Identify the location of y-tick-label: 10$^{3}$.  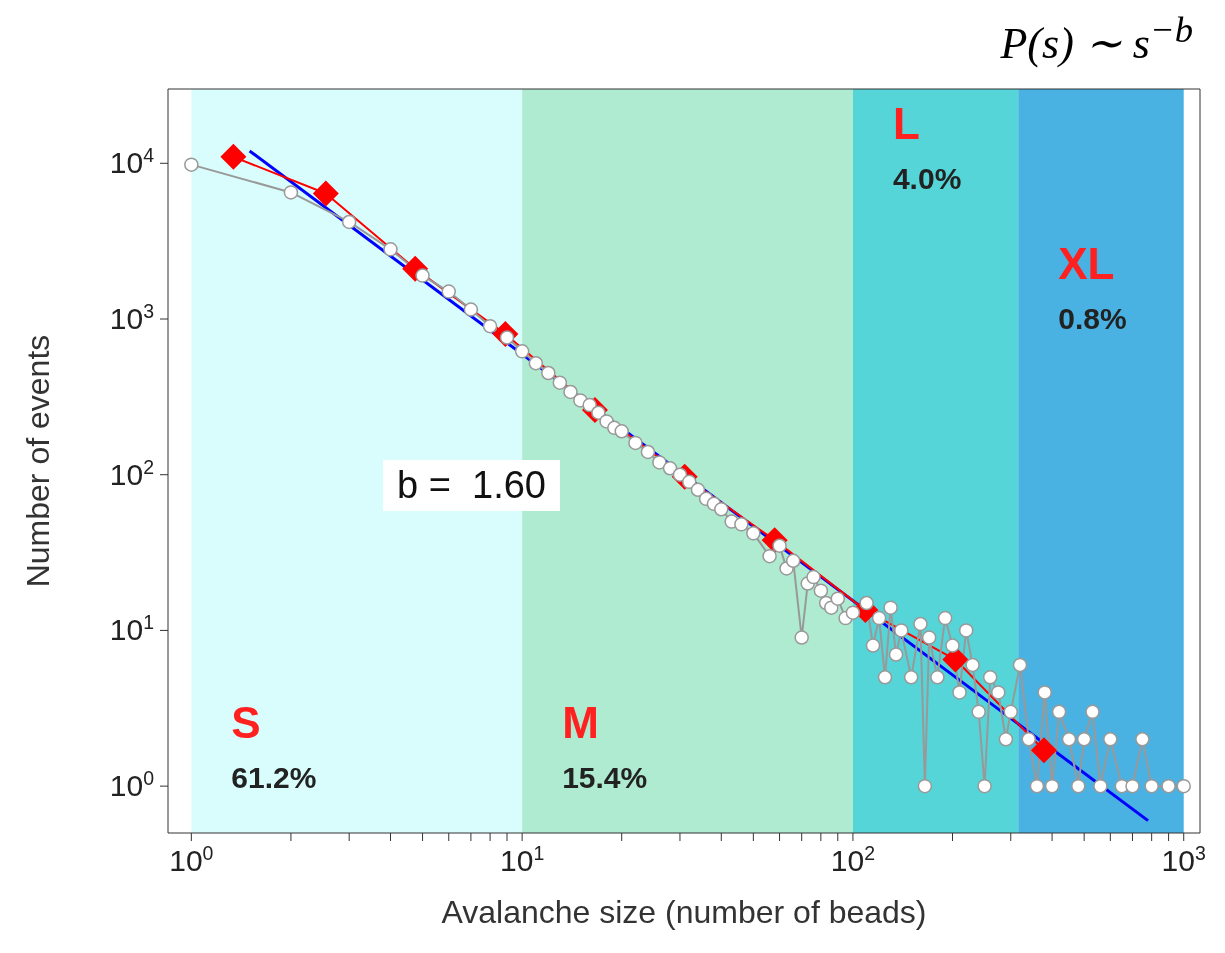
(131, 317).